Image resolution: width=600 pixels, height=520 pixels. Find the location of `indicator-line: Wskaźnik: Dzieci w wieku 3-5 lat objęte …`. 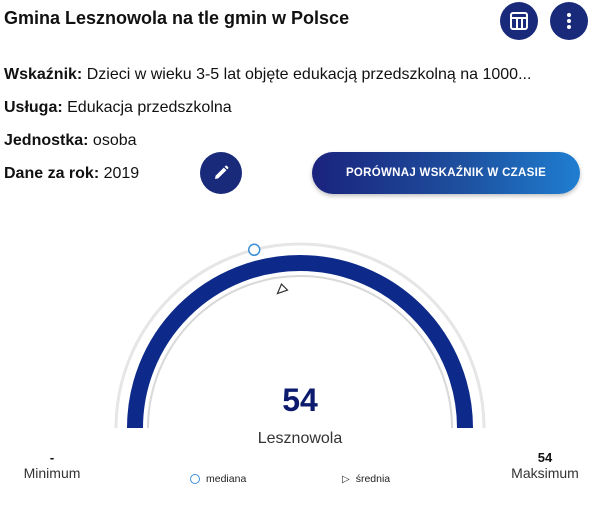

indicator-line: Wskaźnik: Dzieci w wieku 3-5 lat objęte … is located at coordinates (267, 75).